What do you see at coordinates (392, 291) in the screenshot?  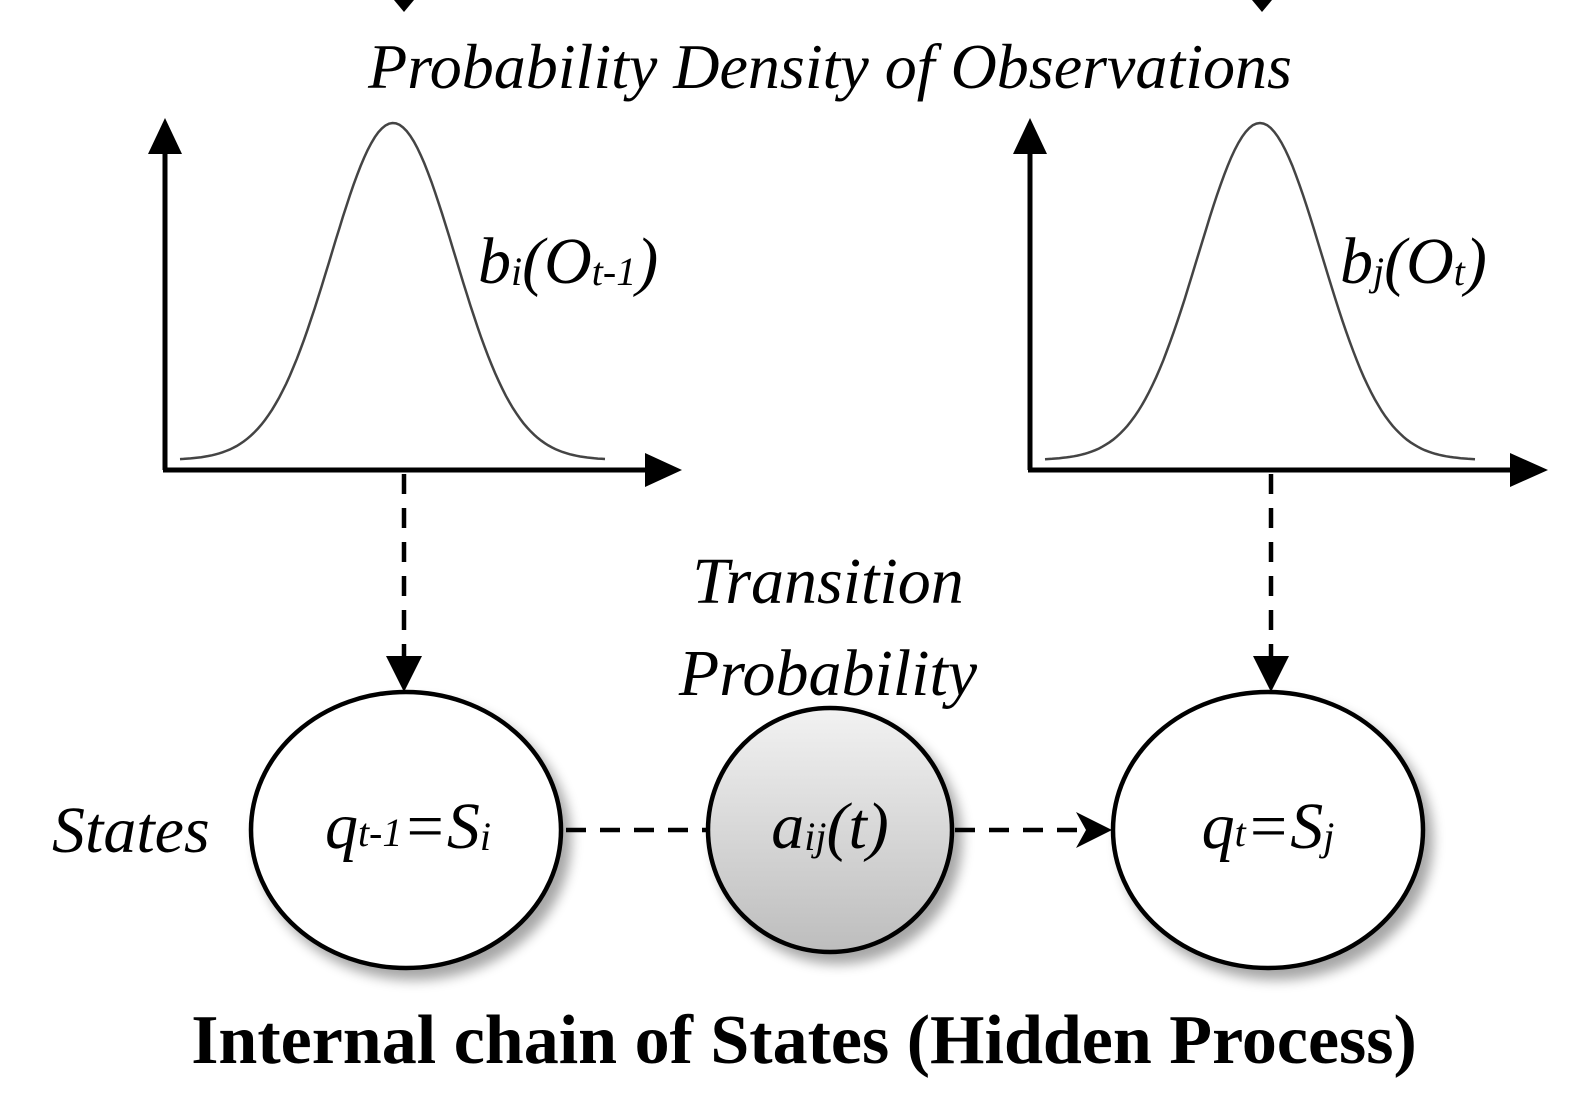 I see `density-curve-left` at bounding box center [392, 291].